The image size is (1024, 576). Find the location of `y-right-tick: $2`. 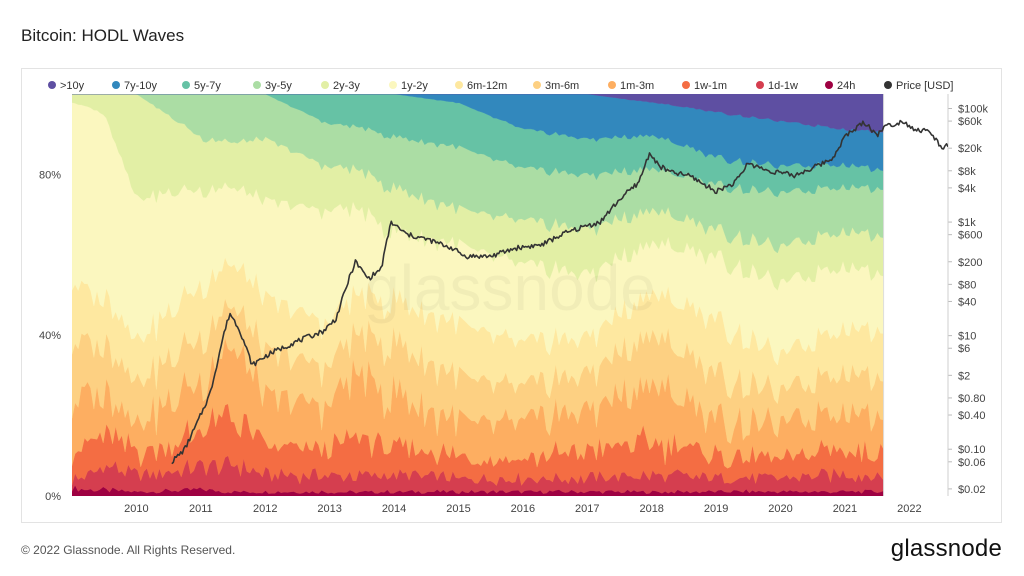

y-right-tick: $2 is located at coordinates (964, 376).